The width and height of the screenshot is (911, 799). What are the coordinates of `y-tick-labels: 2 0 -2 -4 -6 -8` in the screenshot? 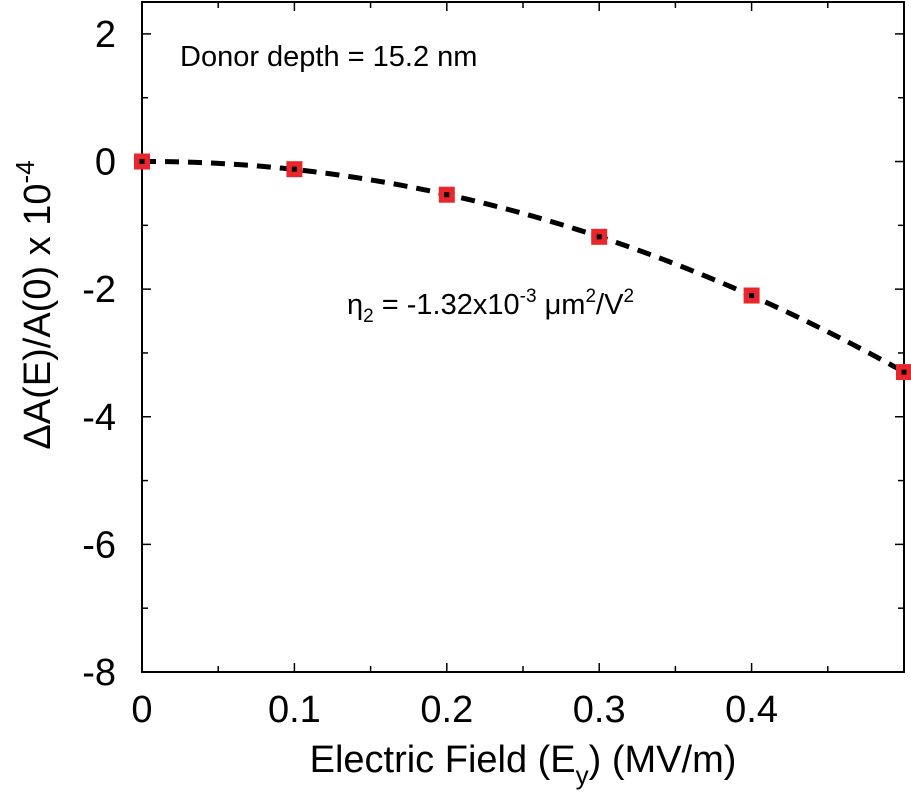 It's located at (99, 354).